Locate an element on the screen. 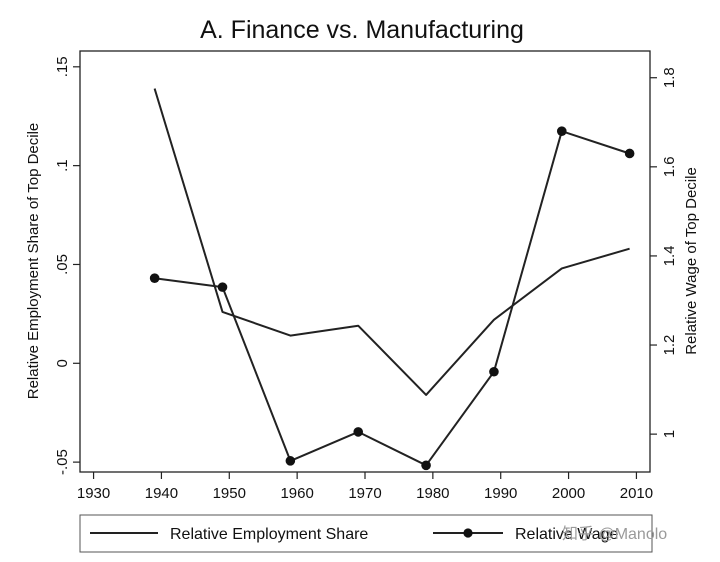 The width and height of the screenshot is (720, 562). x-tick-label: 1930 is located at coordinates (93, 493).